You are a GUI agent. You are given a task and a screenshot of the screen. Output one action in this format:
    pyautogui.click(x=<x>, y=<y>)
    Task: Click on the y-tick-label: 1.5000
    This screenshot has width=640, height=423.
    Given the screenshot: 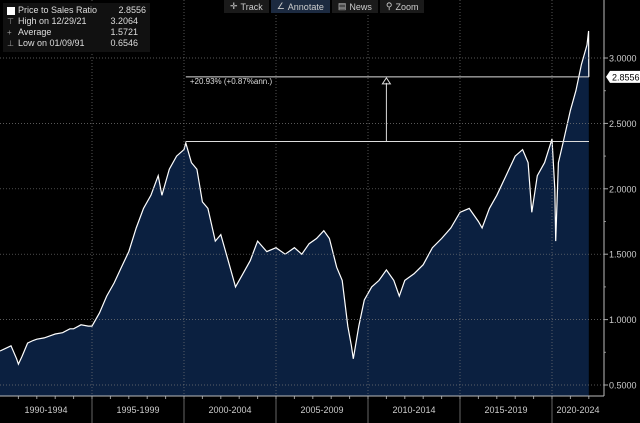 What is the action you would take?
    pyautogui.click(x=623, y=255)
    